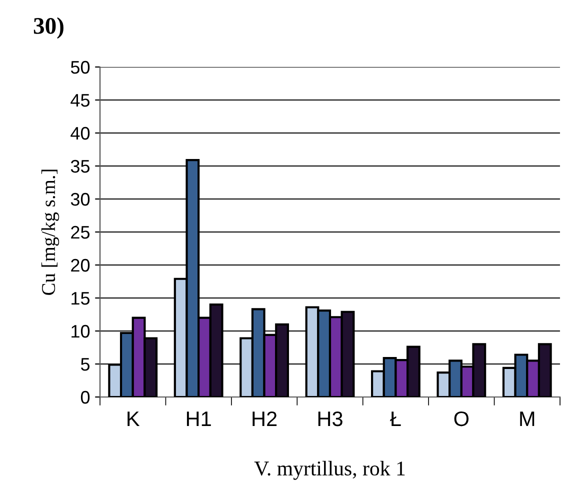  What do you see at coordinates (81, 331) in the screenshot?
I see `y-tick-label: 10` at bounding box center [81, 331].